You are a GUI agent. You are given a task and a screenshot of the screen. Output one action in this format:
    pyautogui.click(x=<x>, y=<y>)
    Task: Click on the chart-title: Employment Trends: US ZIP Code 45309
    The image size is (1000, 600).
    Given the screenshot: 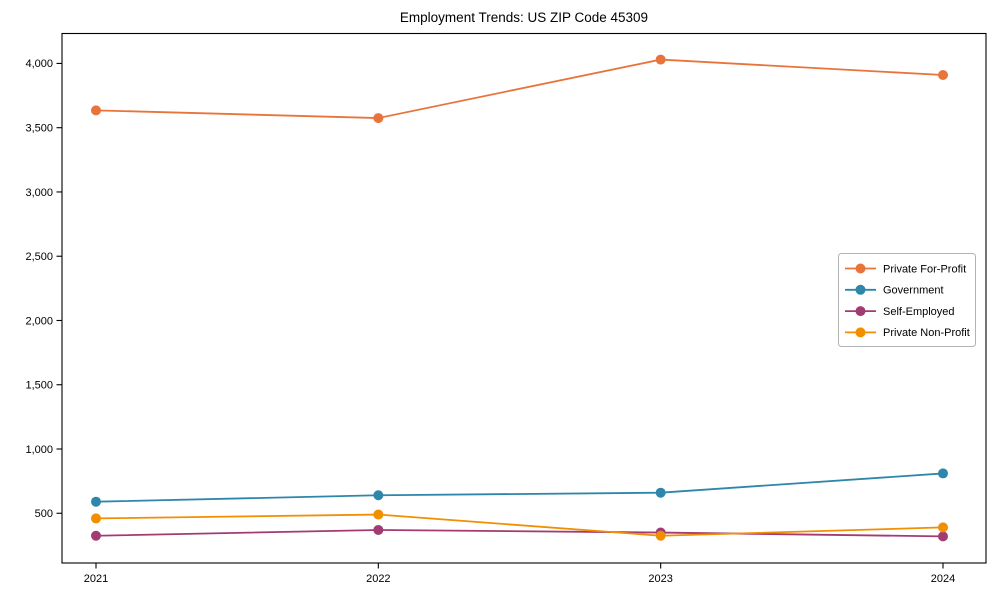 What is the action you would take?
    pyautogui.click(x=524, y=17)
    